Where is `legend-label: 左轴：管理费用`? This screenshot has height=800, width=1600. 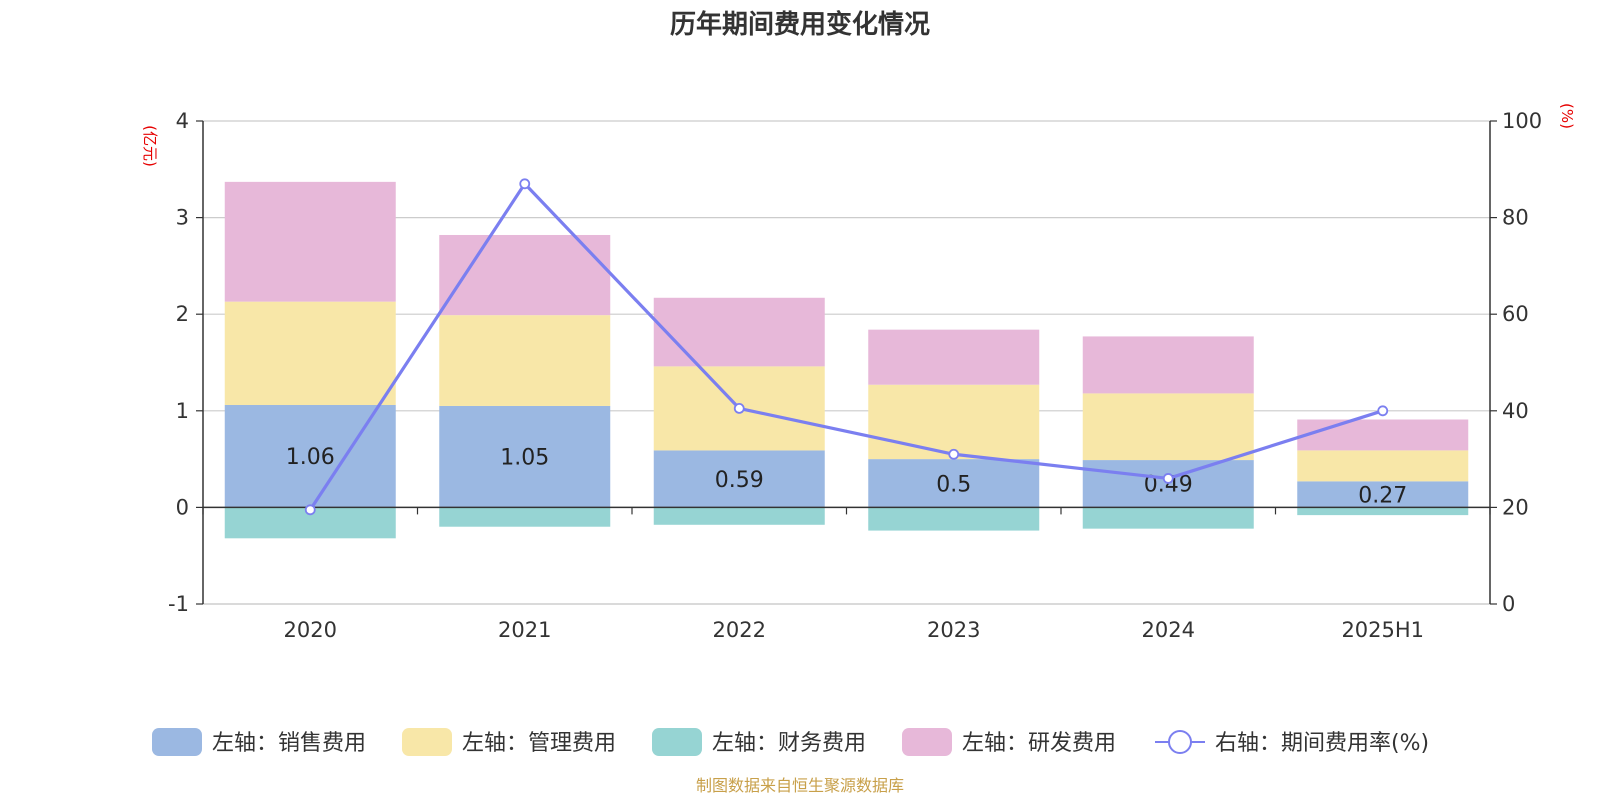
legend-label: 左轴：管理费用 is located at coordinates (539, 743).